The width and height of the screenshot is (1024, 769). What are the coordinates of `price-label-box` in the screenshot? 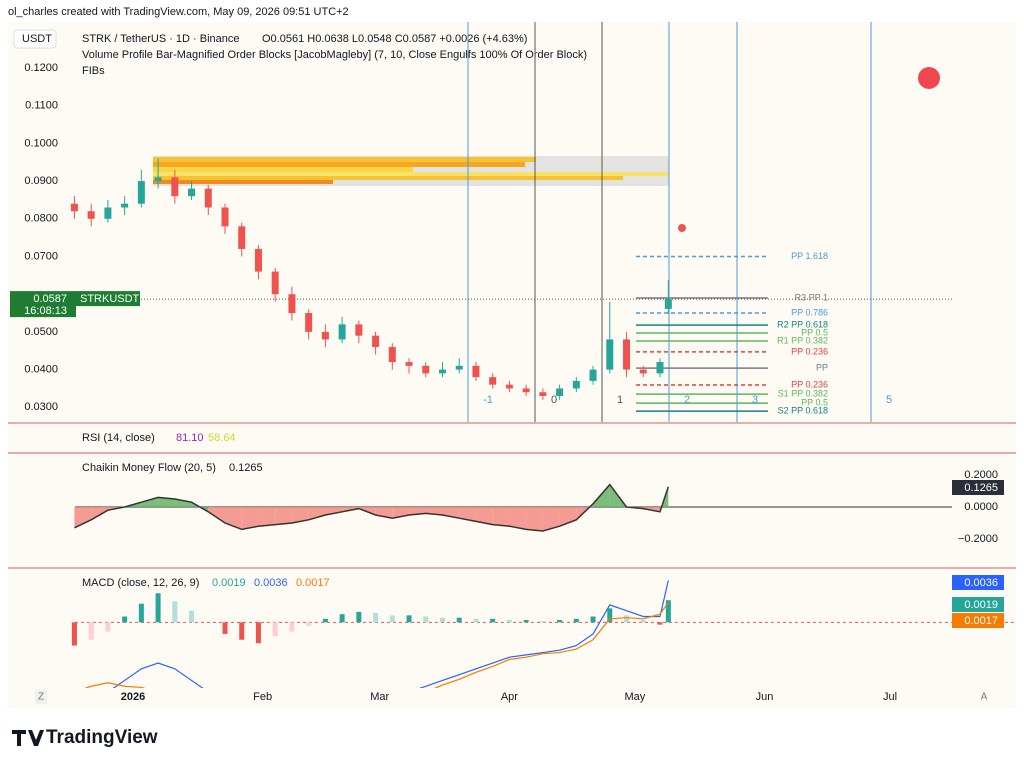 It's located at (43, 304).